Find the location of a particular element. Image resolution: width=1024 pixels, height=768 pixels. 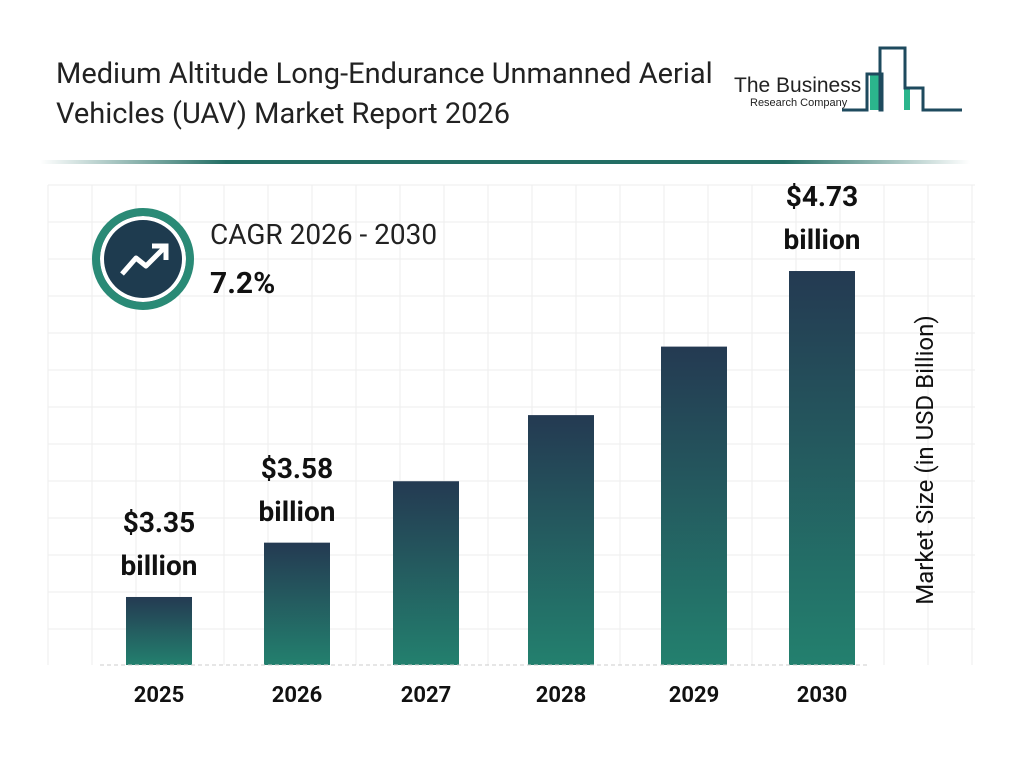

divider is located at coordinates (505, 162).